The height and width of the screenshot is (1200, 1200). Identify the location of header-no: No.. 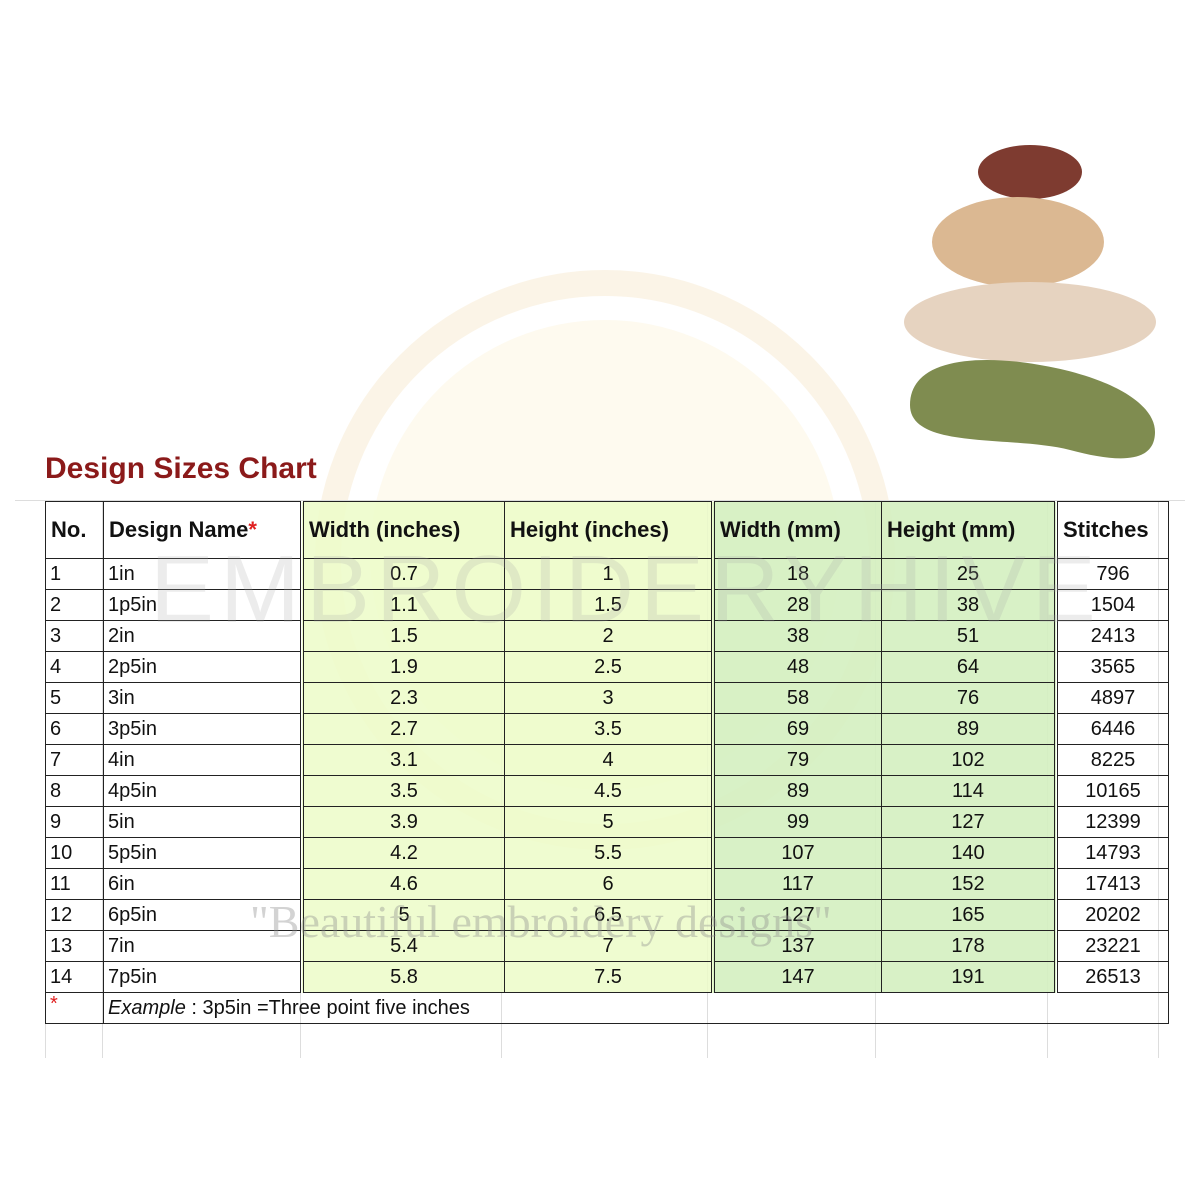
(74, 530).